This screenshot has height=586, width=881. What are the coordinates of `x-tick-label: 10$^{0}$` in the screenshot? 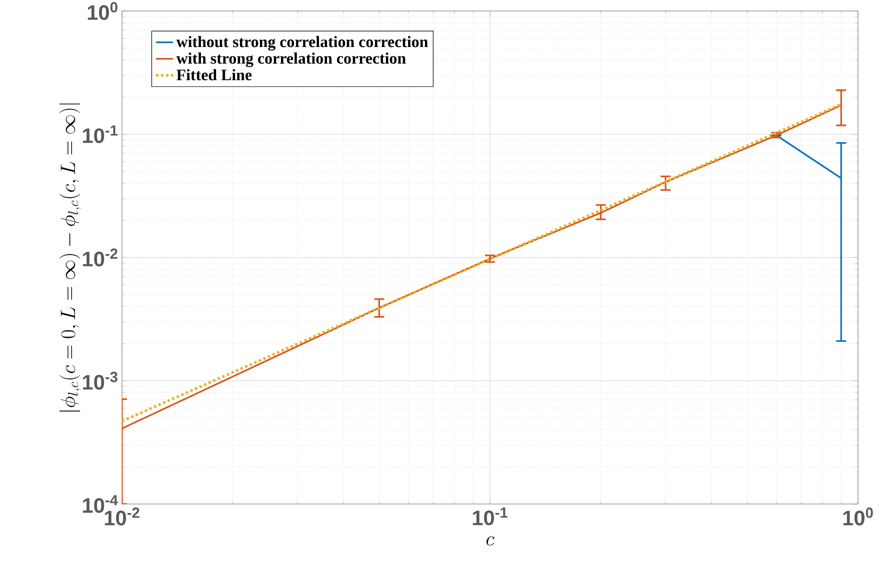 It's located at (858, 517).